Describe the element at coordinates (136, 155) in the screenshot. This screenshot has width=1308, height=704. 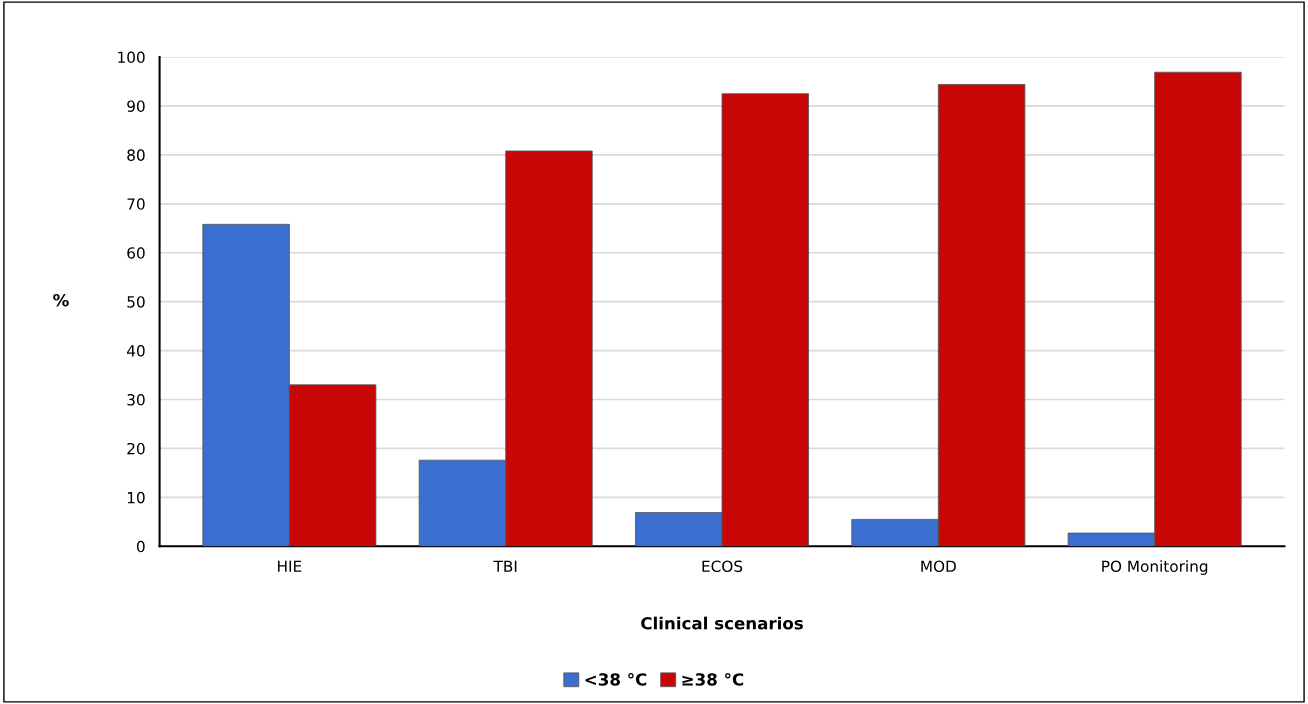
I see `y-tick-label: 80` at that location.